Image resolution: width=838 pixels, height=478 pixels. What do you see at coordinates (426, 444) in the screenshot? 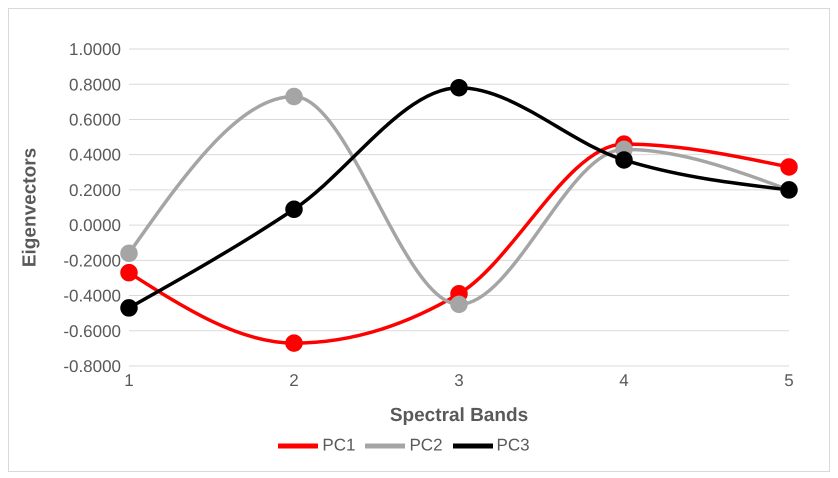
I see `legend-label: PC2` at bounding box center [426, 444].